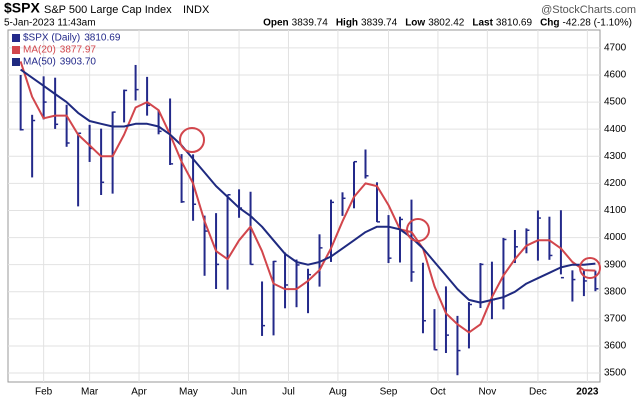 The width and height of the screenshot is (640, 400). What do you see at coordinates (615, 291) in the screenshot?
I see `y-tick-label: 3800` at bounding box center [615, 291].